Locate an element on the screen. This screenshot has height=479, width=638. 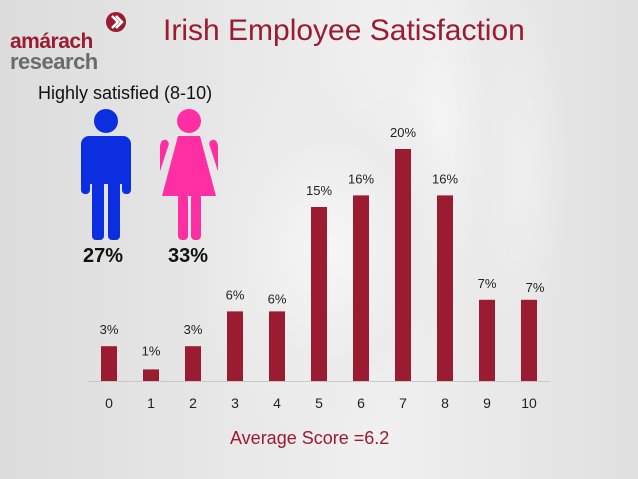
data-label-5: 15% is located at coordinates (319, 190).